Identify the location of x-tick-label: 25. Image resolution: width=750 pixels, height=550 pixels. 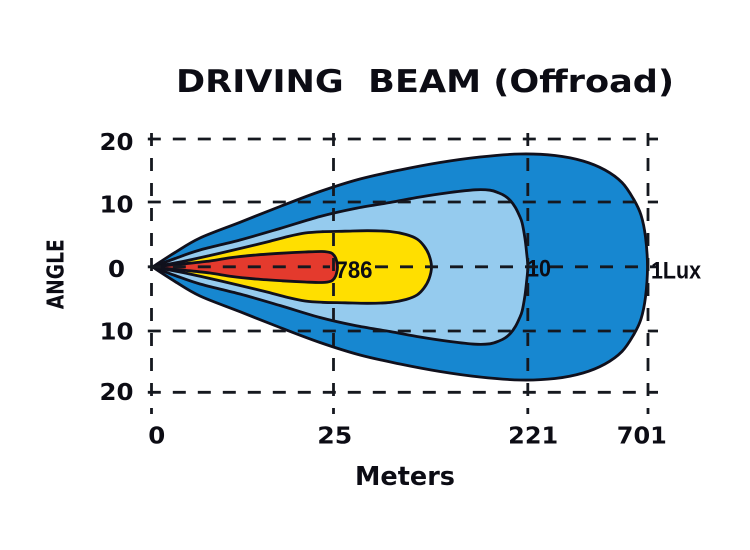
(334, 437).